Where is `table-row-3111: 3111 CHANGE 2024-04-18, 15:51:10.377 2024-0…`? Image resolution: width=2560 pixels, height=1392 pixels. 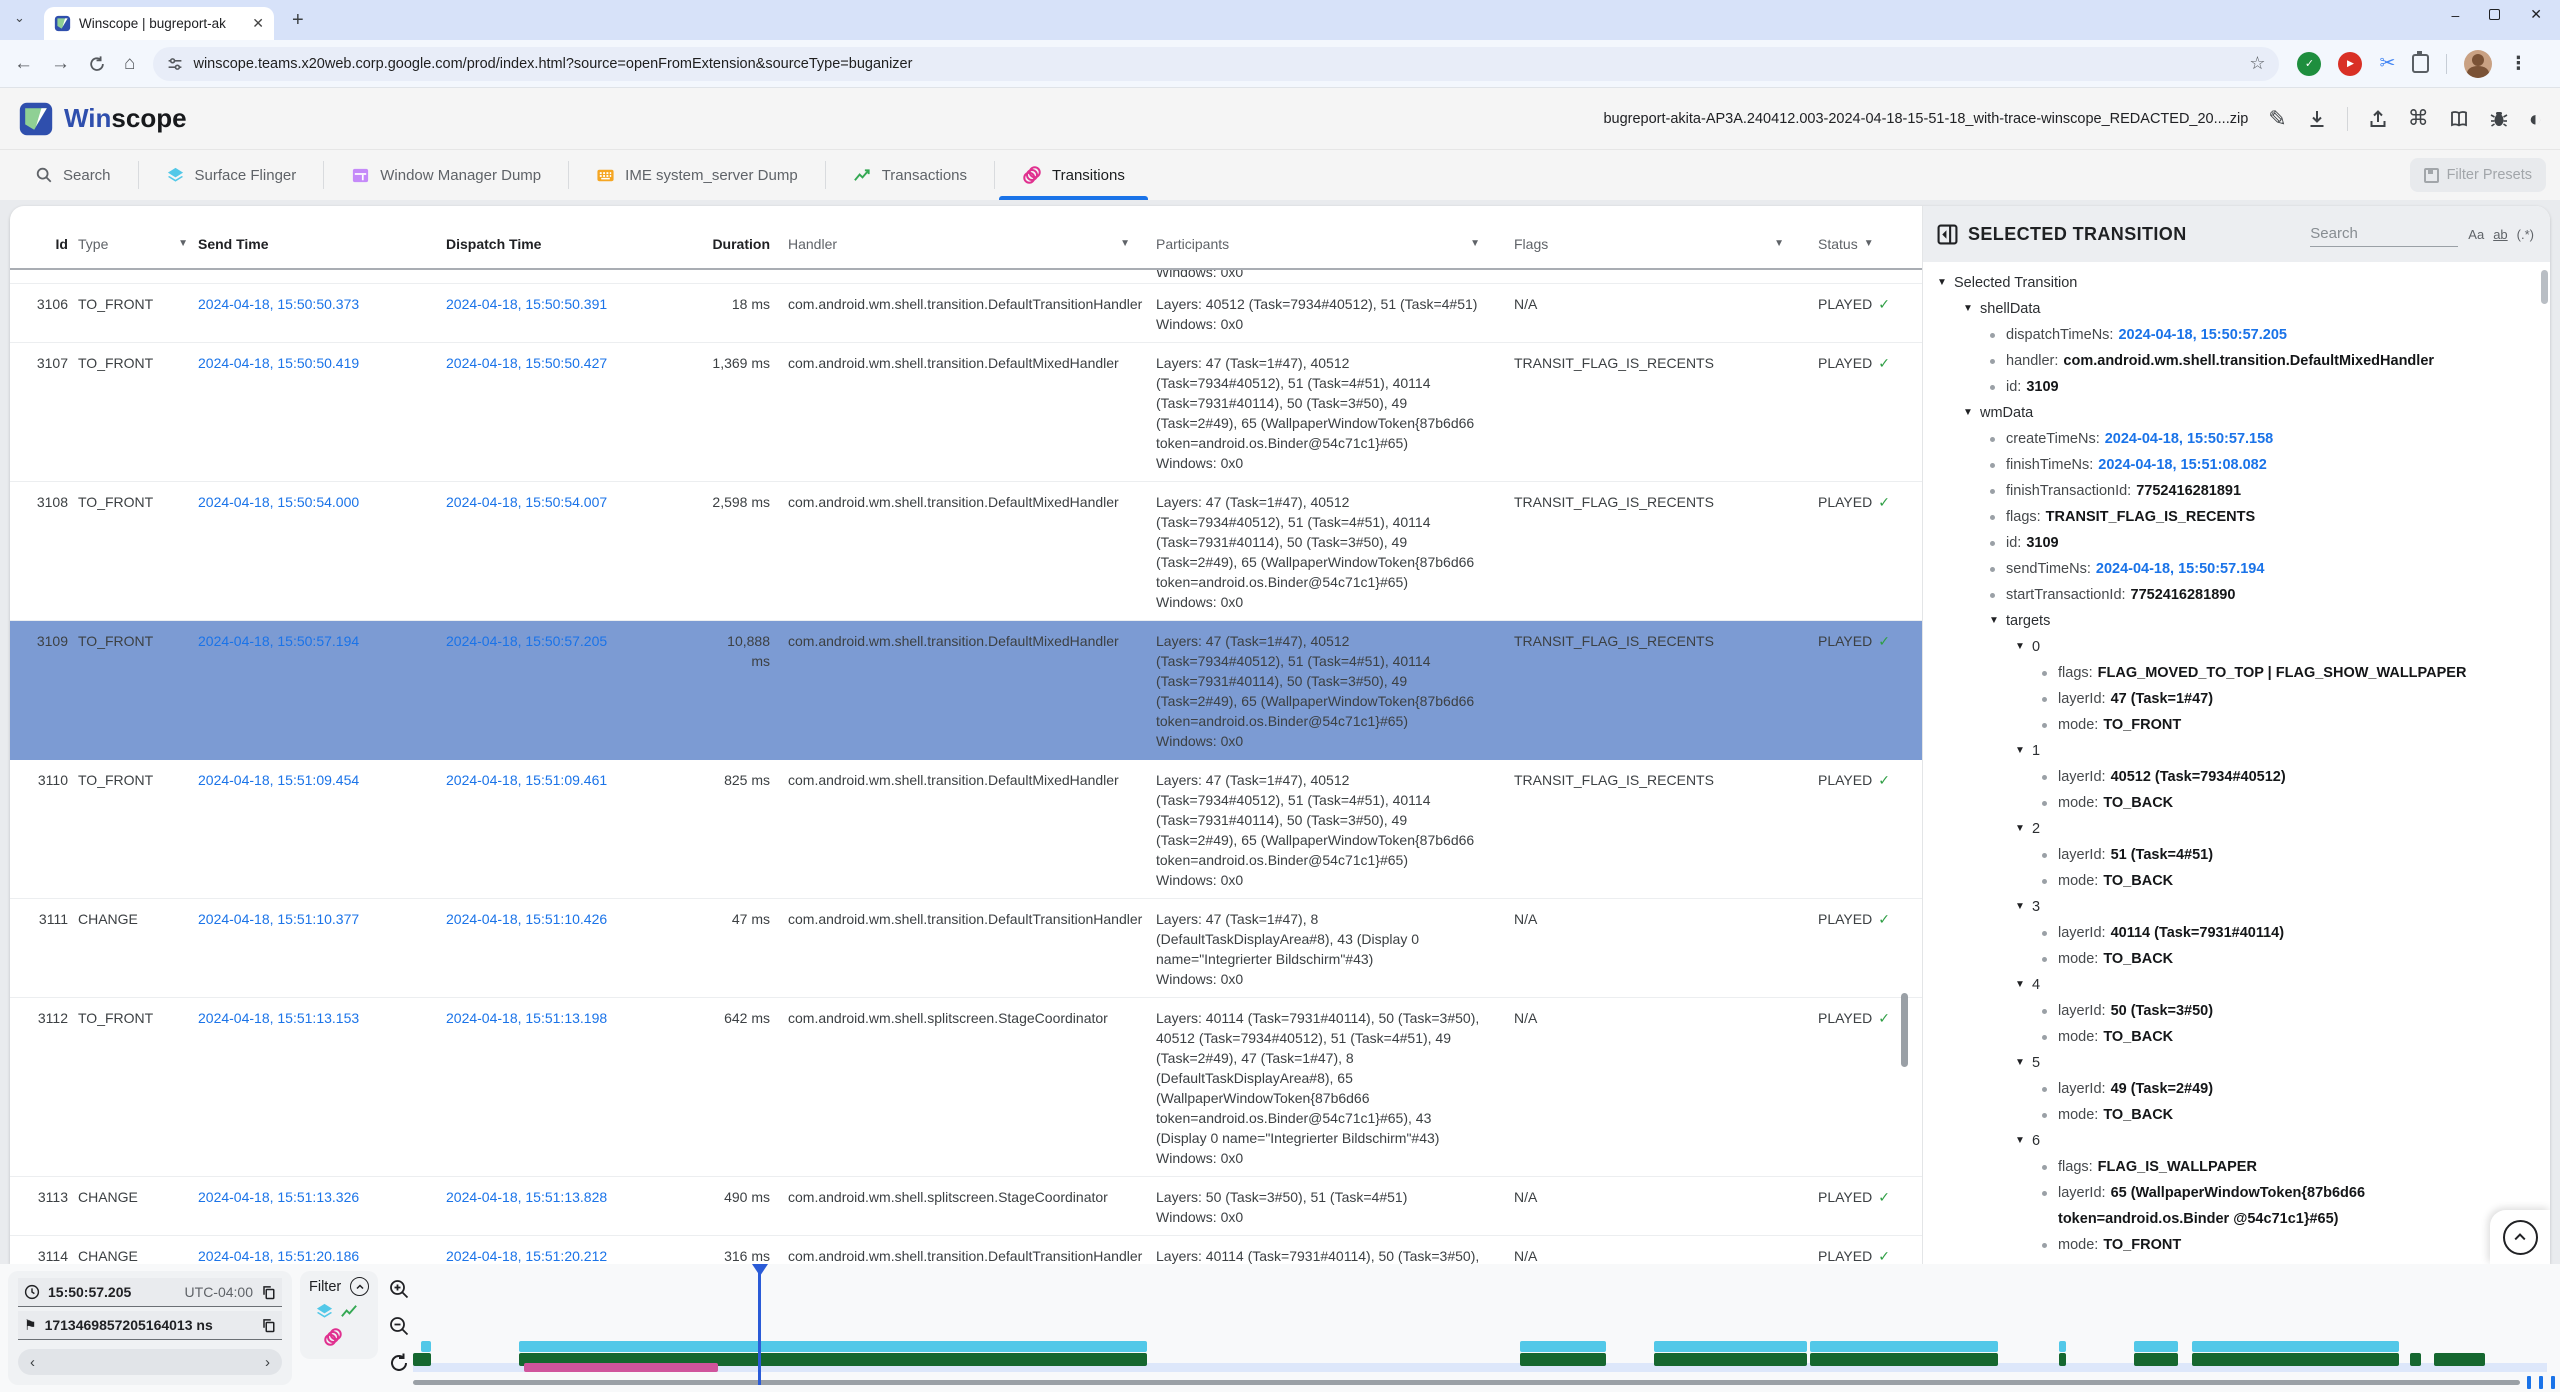 table-row-3111: 3111 CHANGE 2024-04-18, 15:51:10.377 2024-0… is located at coordinates (966, 948).